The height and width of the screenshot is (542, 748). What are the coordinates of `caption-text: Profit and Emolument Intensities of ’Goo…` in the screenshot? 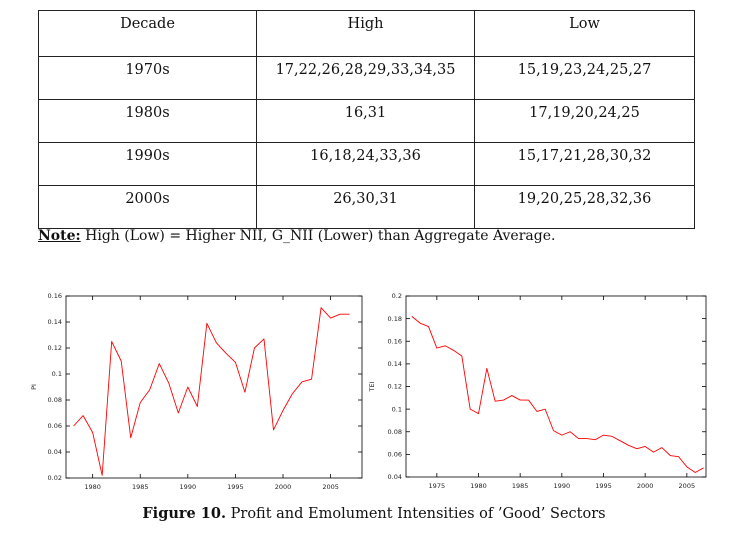 It's located at (416, 514).